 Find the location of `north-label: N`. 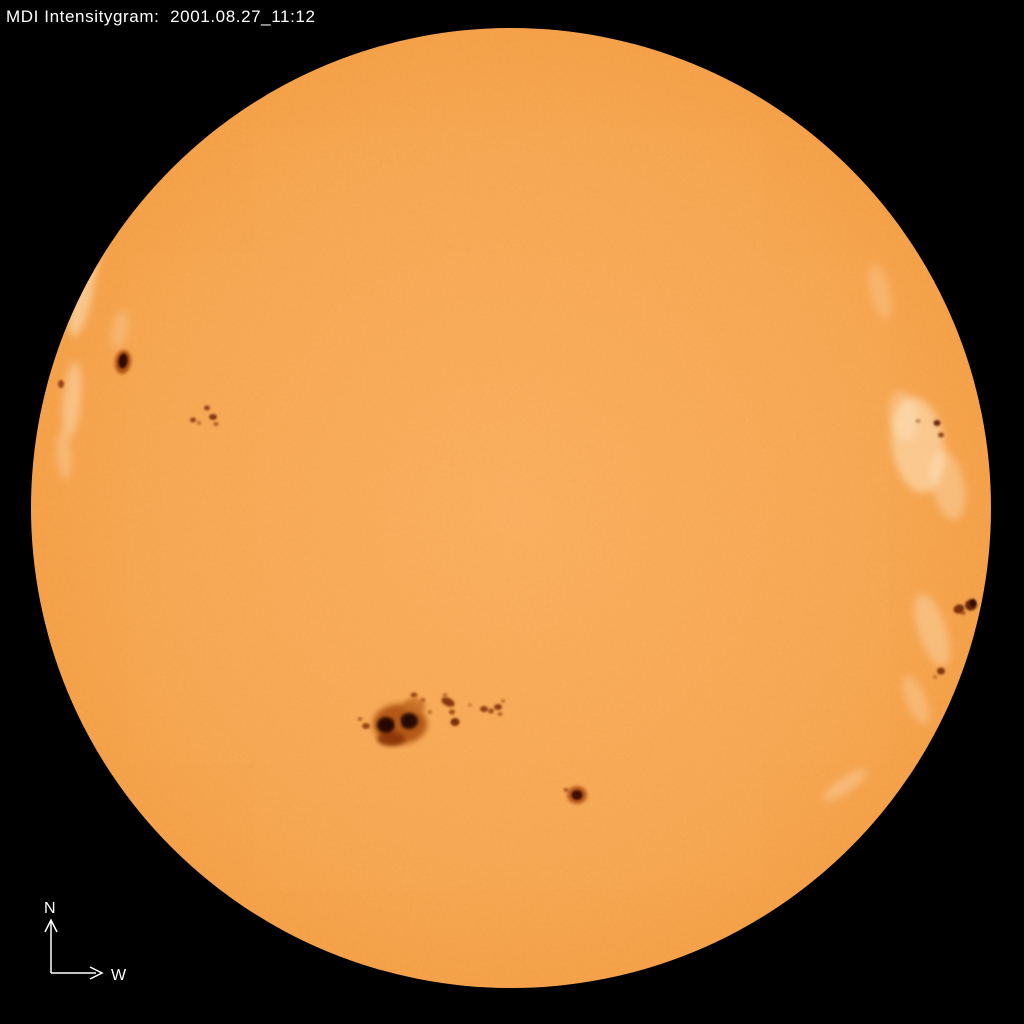

north-label: N is located at coordinates (50, 908).